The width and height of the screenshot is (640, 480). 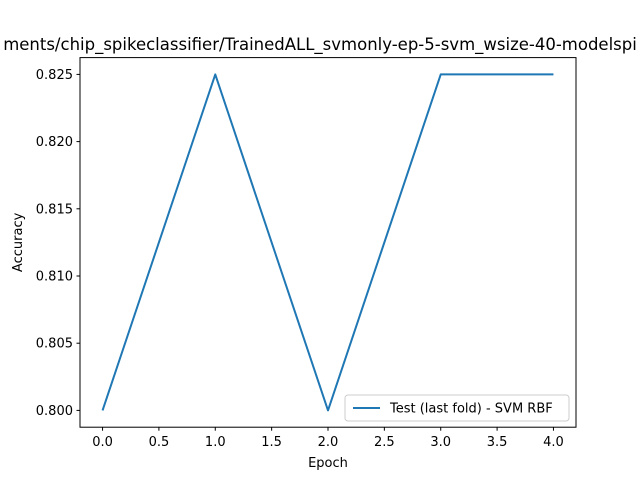 I want to click on y-tick-label: 0.805, so click(x=54, y=344).